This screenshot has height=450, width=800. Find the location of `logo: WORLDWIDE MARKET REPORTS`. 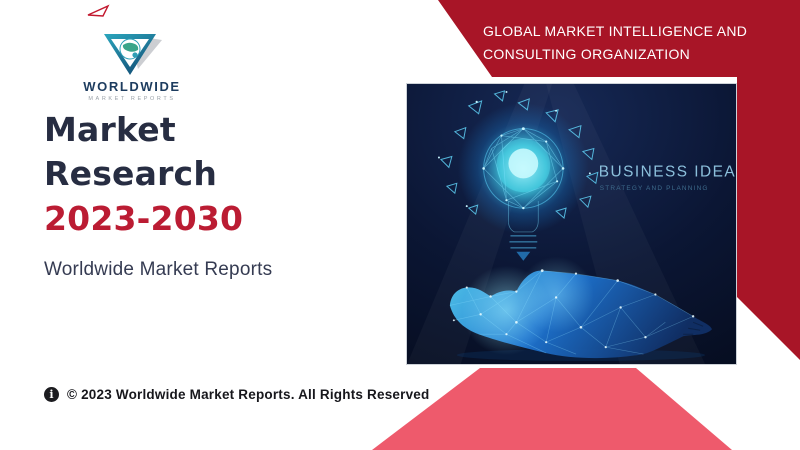

logo: WORLDWIDE MARKET REPORTS is located at coordinates (132, 52).